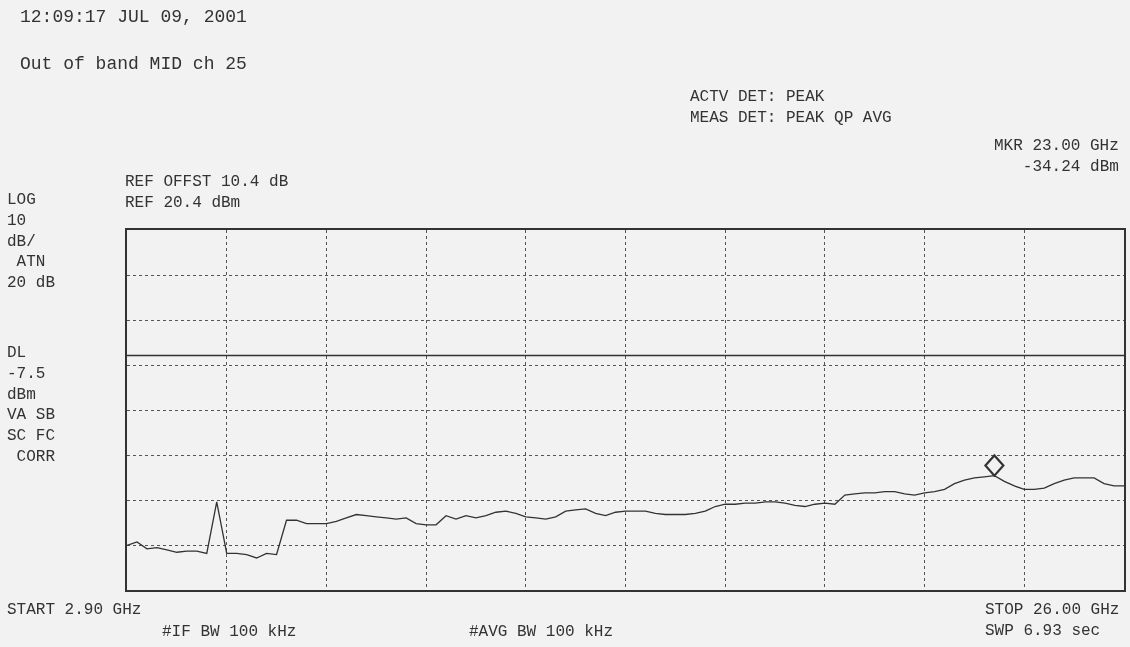  I want to click on text: #AVG BW 100 kHz, so click(541, 632).